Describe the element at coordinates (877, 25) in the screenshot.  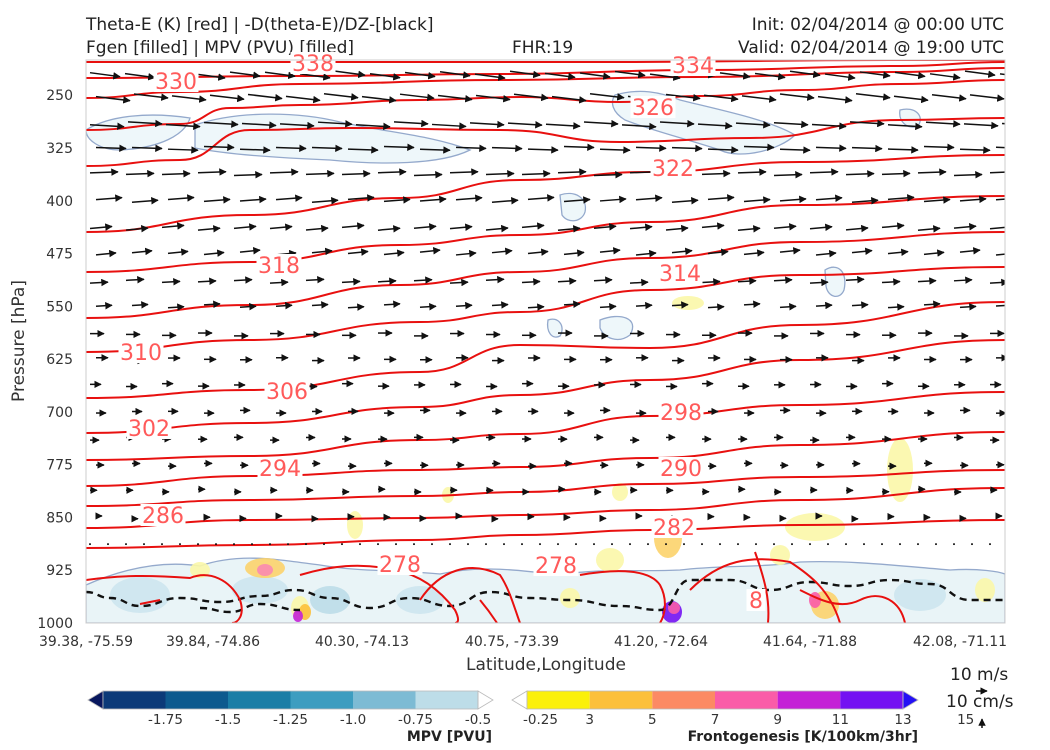
I see `init-time: Init: 02/04/2014 @ 00:00 UTC` at that location.